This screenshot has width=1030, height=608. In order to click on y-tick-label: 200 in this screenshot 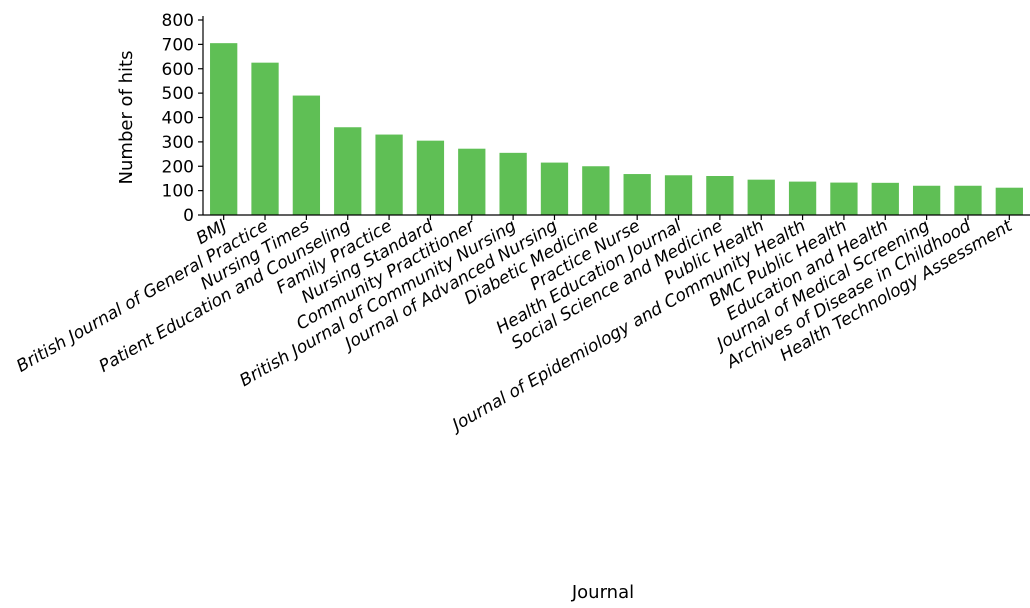, I will do `click(178, 167)`.